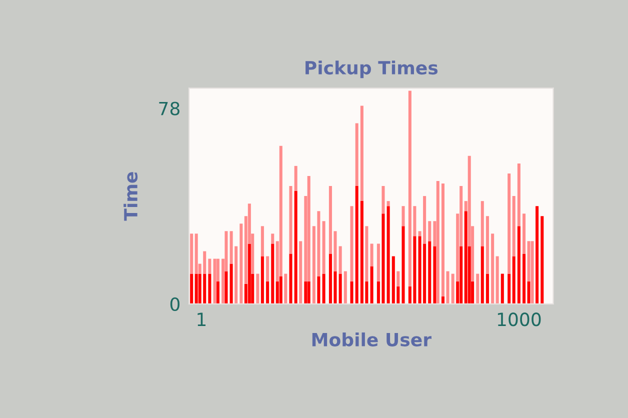  I want to click on x-tick-label: 1, so click(202, 319).